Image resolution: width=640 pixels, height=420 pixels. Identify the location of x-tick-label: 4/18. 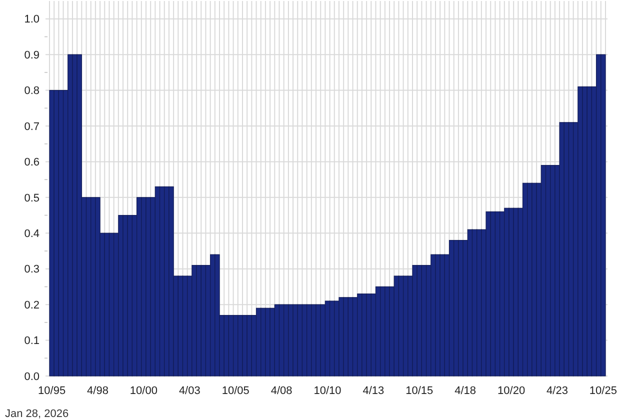
(465, 391).